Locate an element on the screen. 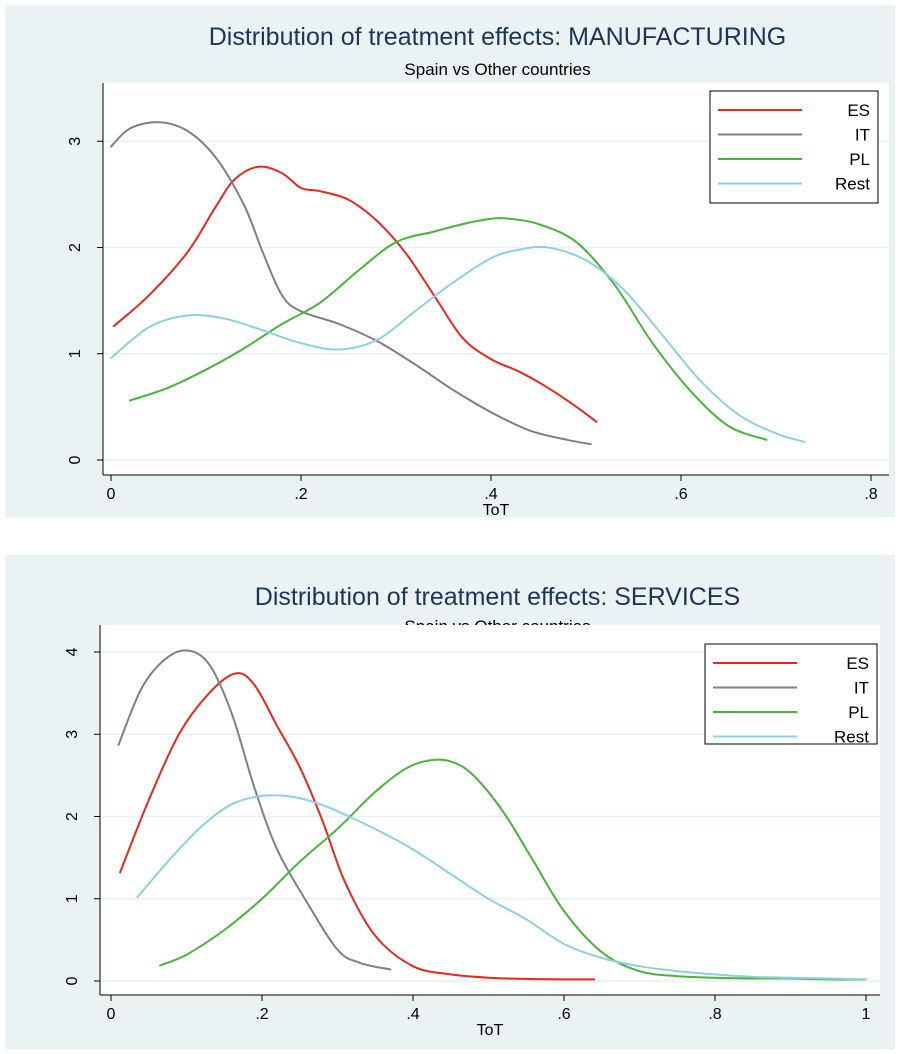 This screenshot has width=900, height=1054. legend-box is located at coordinates (791, 694).